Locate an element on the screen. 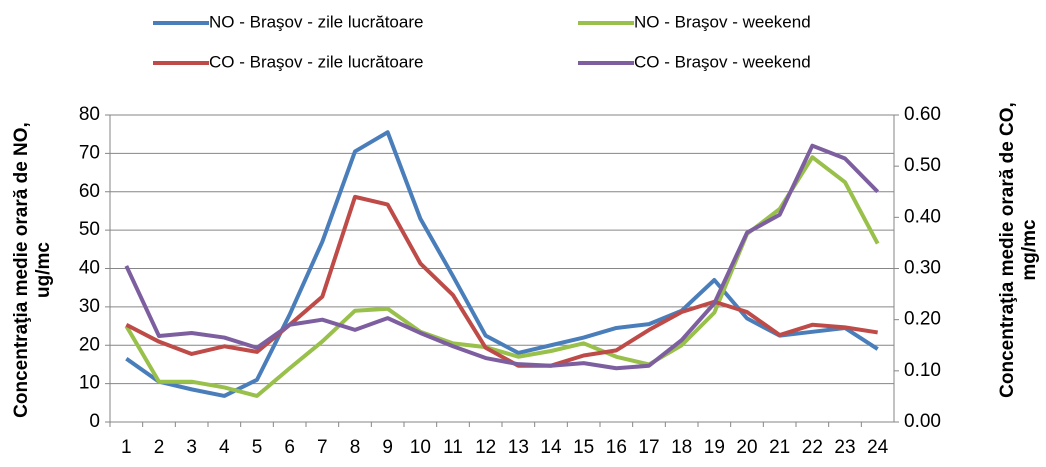 The width and height of the screenshot is (1046, 467). x-tick-label: 5 is located at coordinates (257, 447).